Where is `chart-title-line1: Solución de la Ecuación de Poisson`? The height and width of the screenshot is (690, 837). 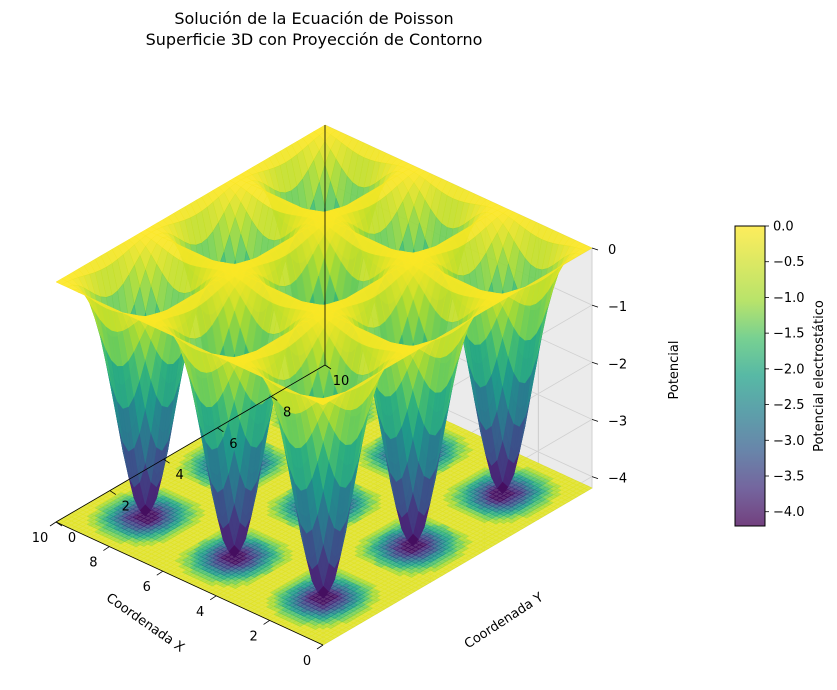 chart-title-line1: Solución de la Ecuación de Poisson is located at coordinates (314, 18).